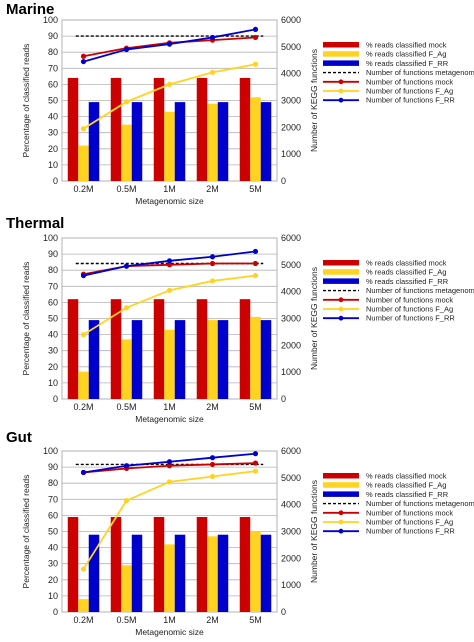 The height and width of the screenshot is (642, 474). Describe the element at coordinates (53, 52) in the screenshot. I see `y-tick-label: 80` at that location.